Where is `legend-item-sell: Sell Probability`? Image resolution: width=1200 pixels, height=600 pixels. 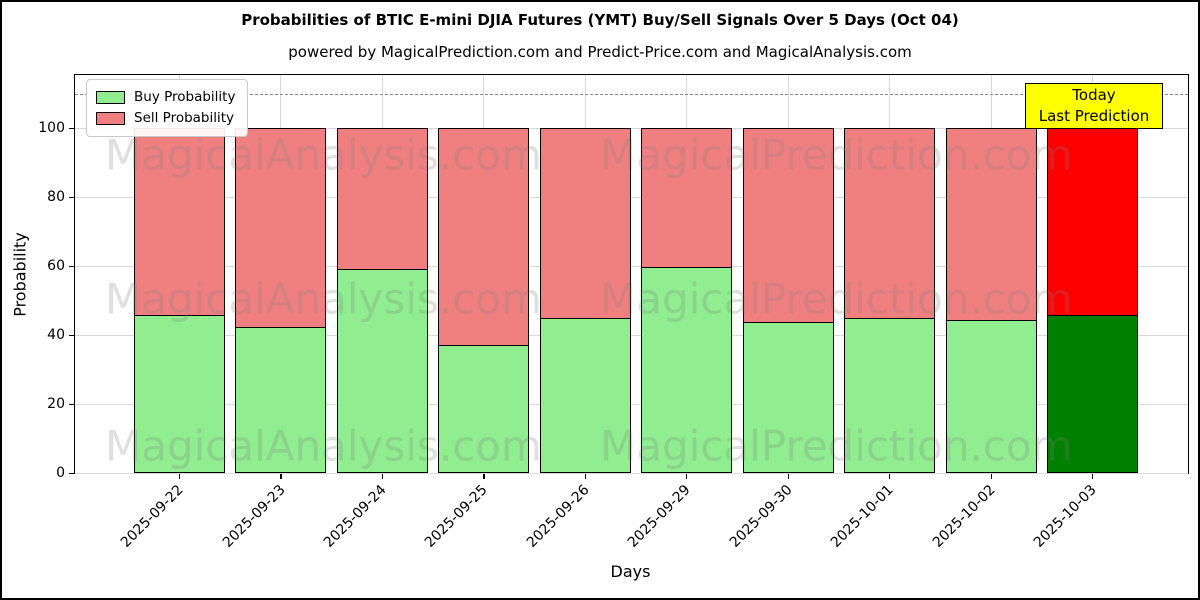 legend-item-sell: Sell Probability is located at coordinates (165, 118).